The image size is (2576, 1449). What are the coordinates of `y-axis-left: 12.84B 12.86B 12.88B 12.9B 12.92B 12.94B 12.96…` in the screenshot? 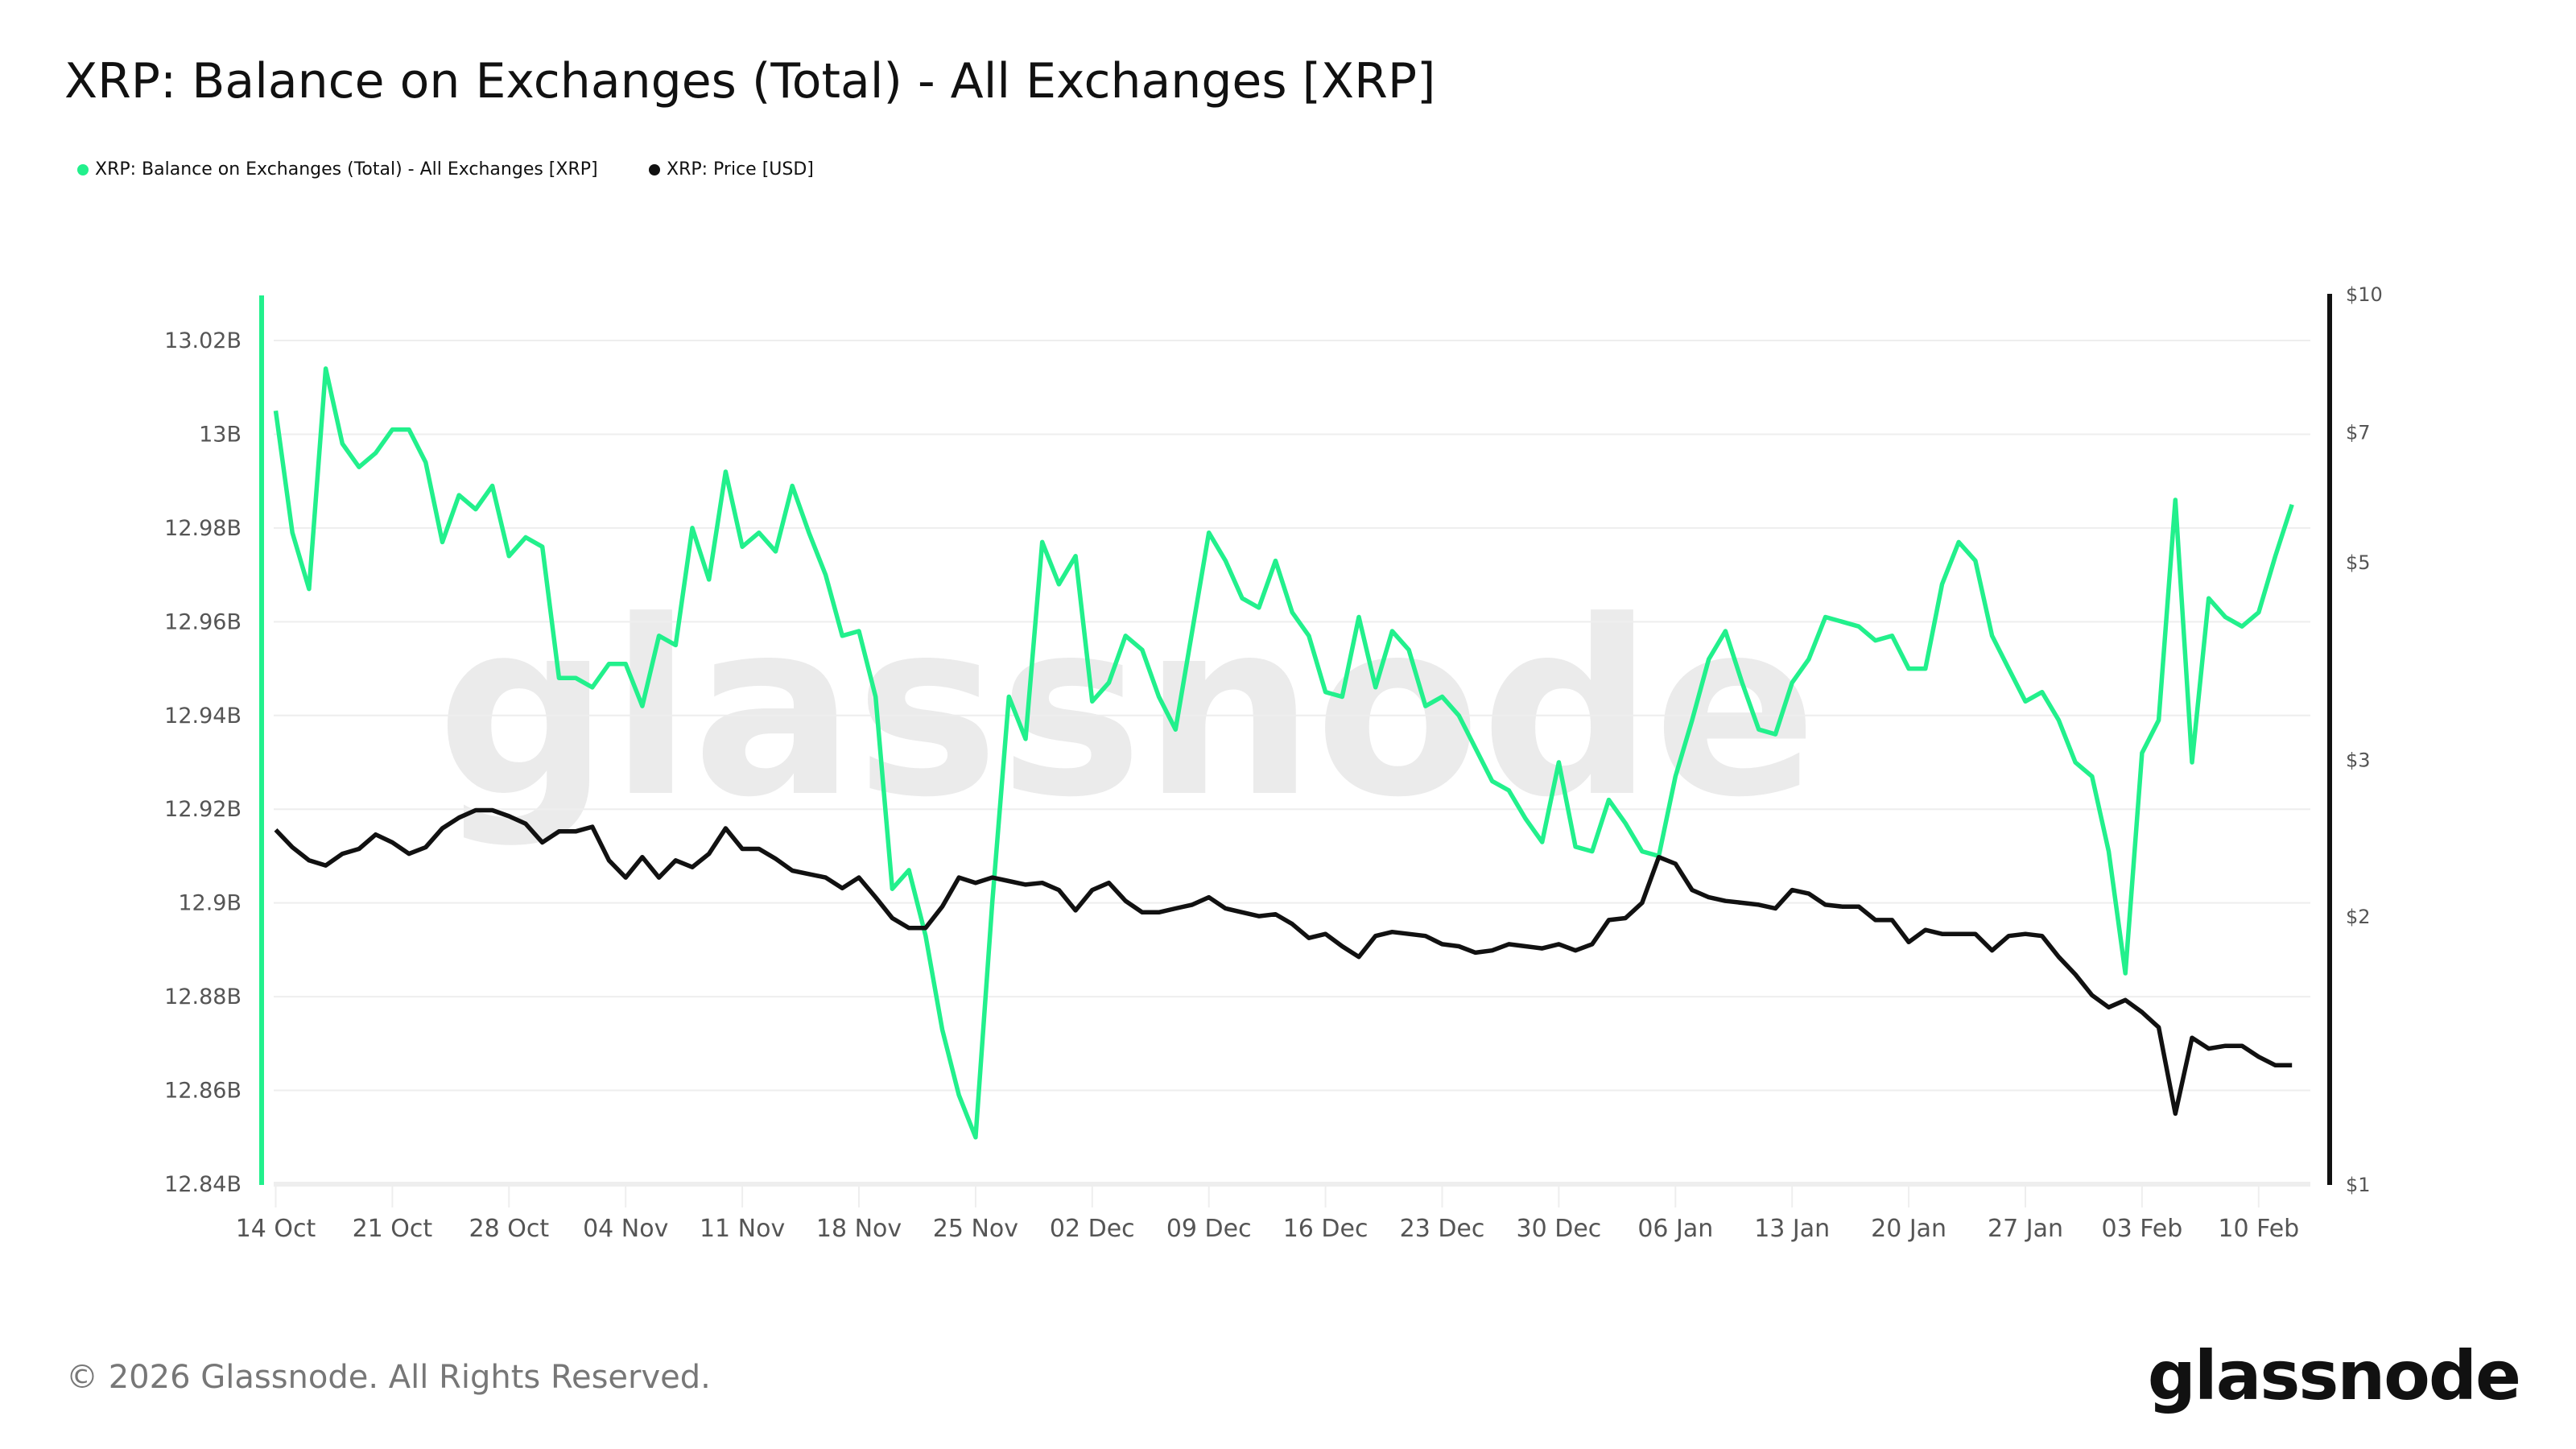 It's located at (203, 762).